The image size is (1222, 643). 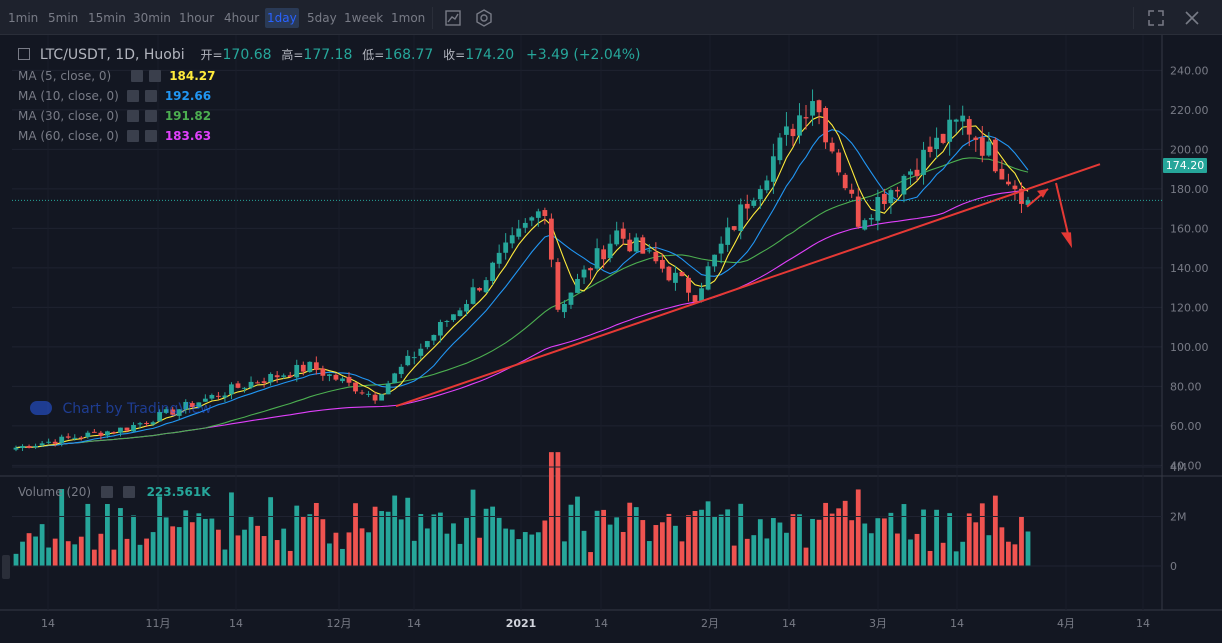 What do you see at coordinates (453, 18) in the screenshot?
I see `chart-style-icon` at bounding box center [453, 18].